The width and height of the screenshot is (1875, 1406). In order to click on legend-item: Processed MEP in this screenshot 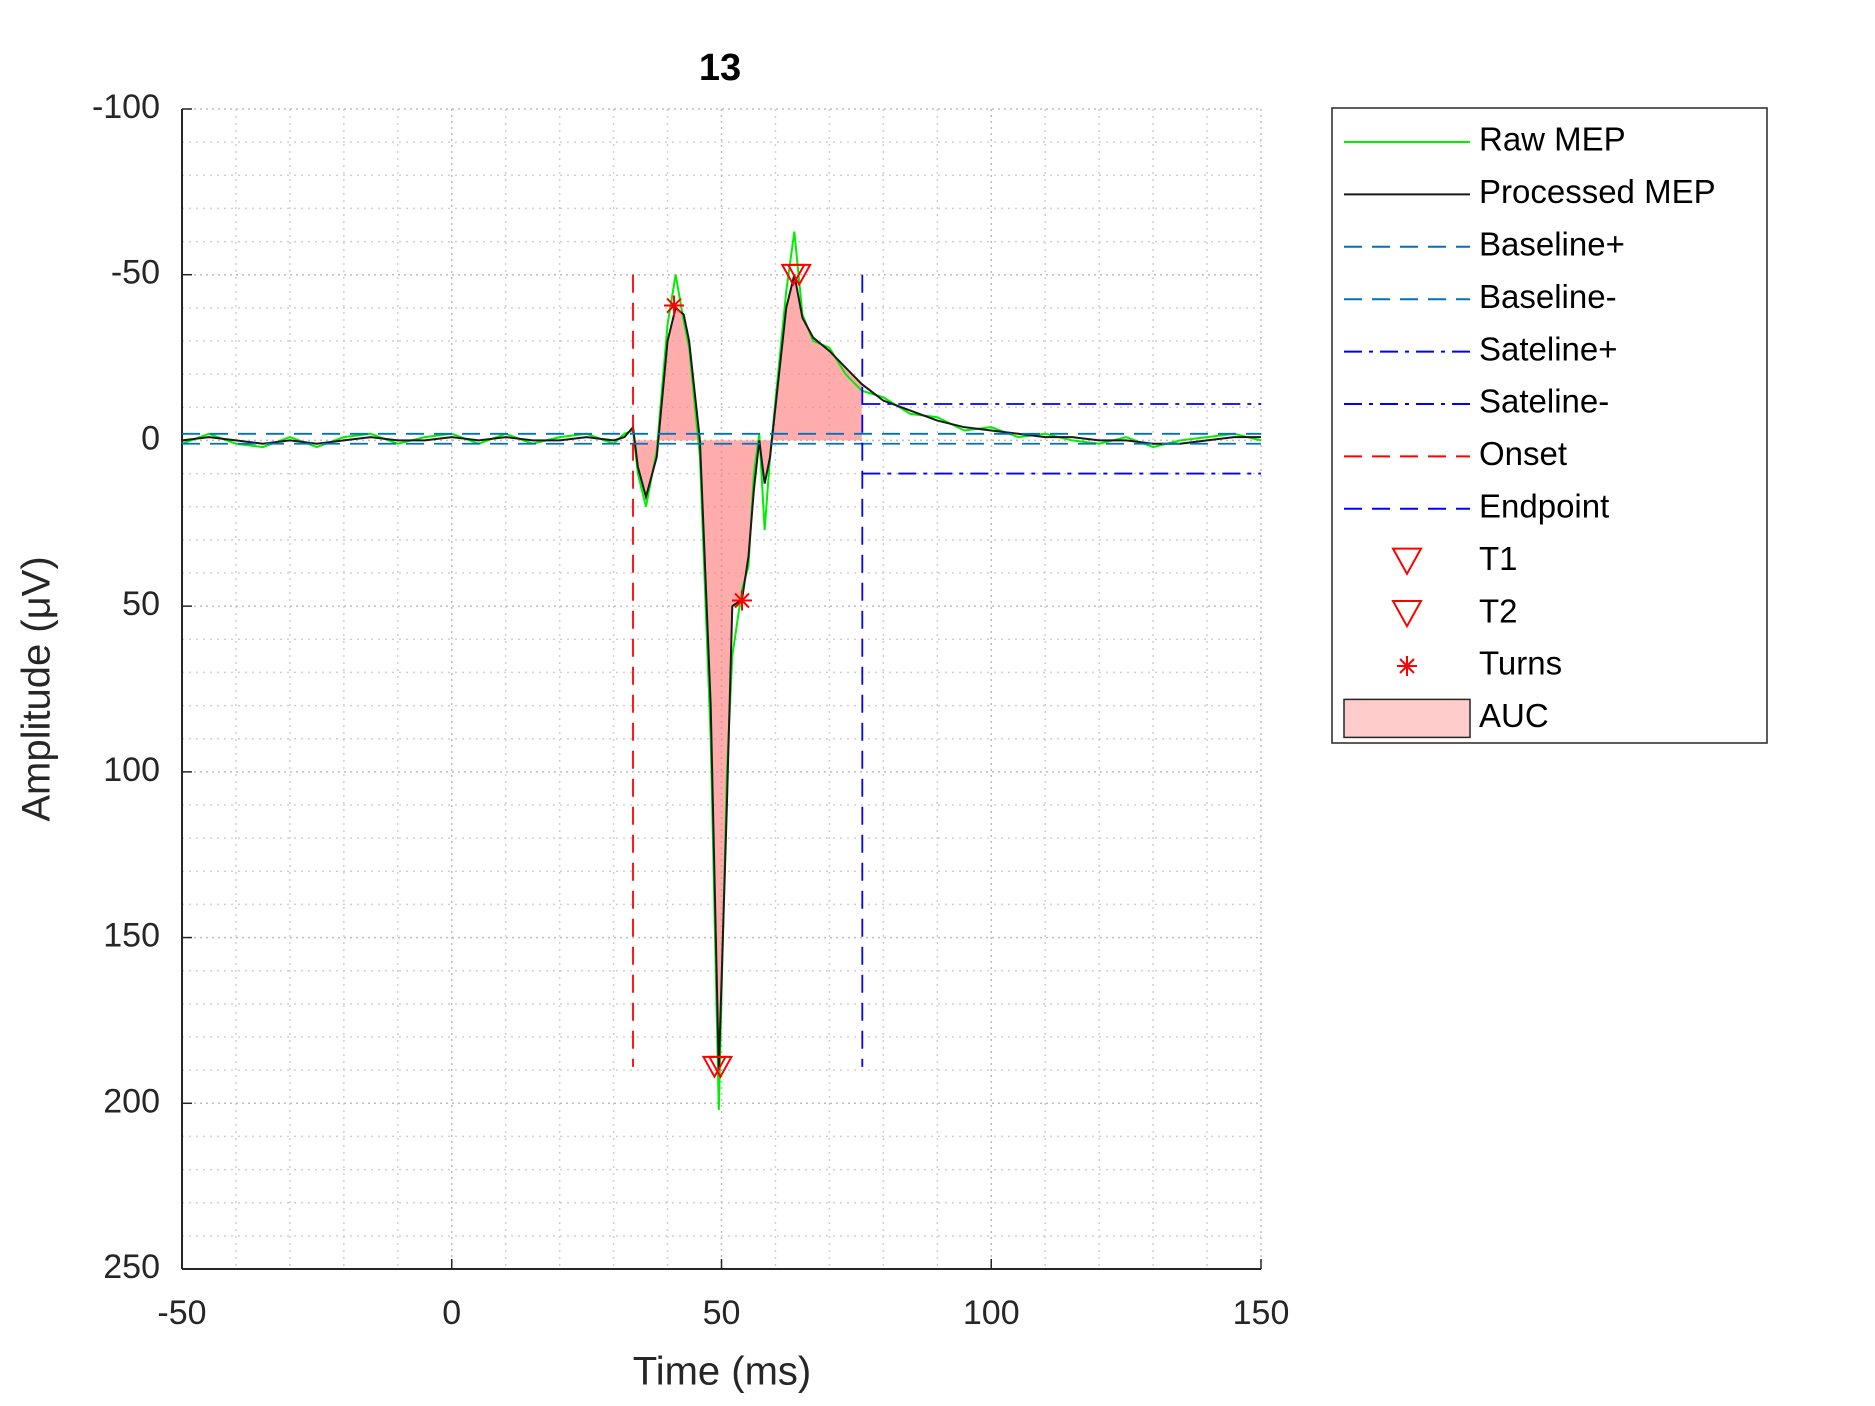, I will do `click(1530, 191)`.